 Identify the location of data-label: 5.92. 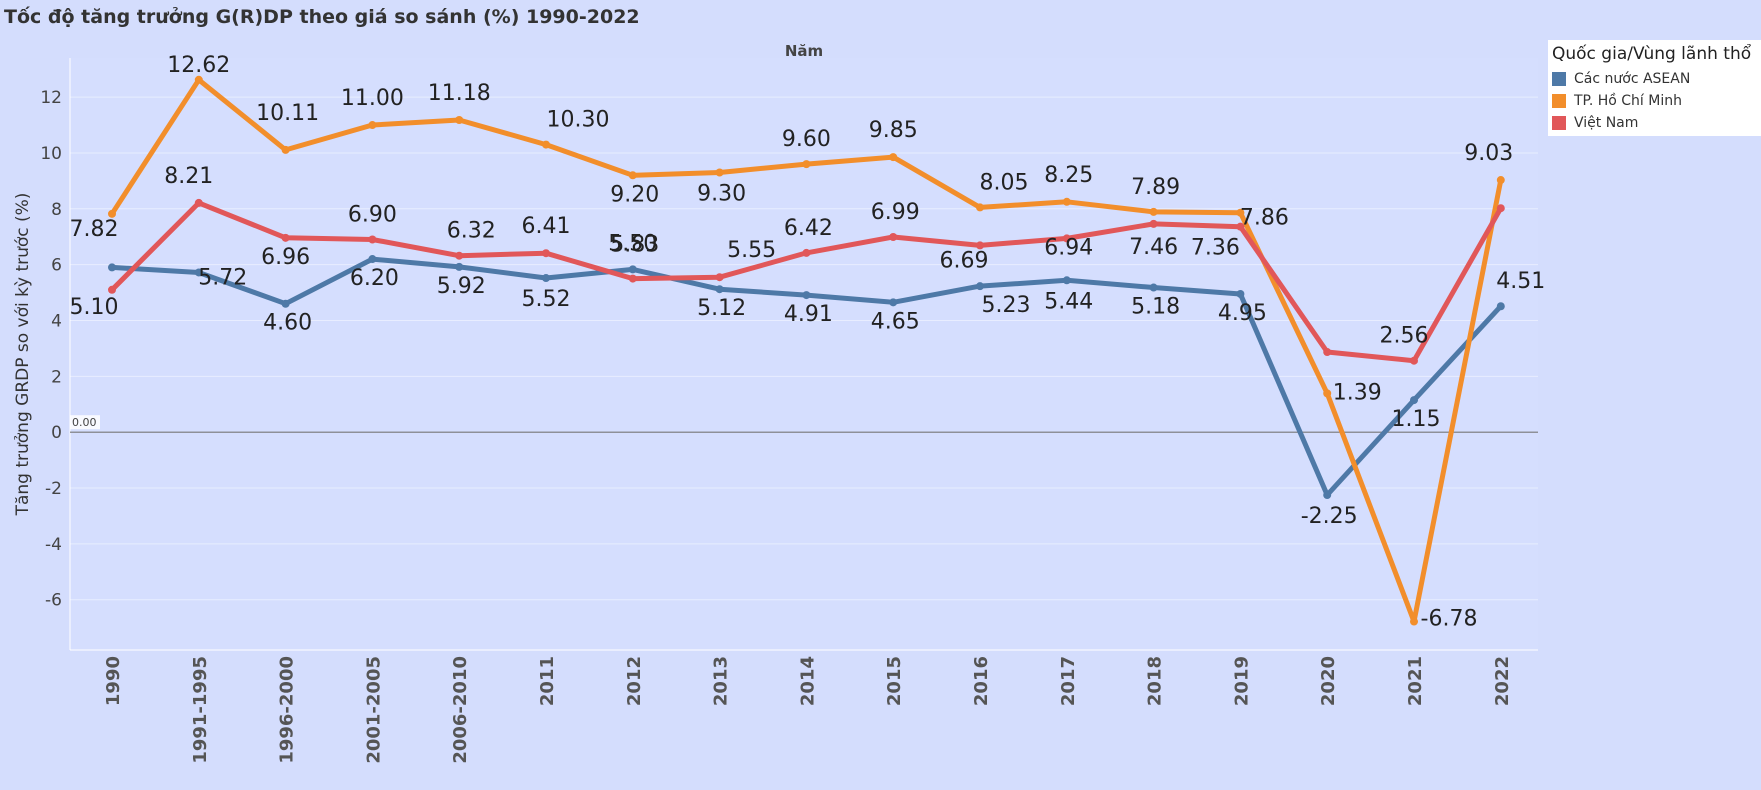
(461, 286).